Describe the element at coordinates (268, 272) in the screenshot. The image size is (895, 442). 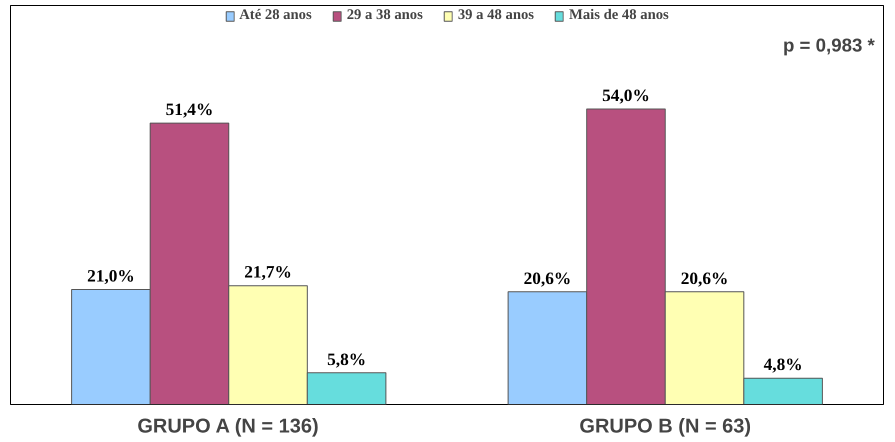
I see `data-label: 21,7%` at that location.